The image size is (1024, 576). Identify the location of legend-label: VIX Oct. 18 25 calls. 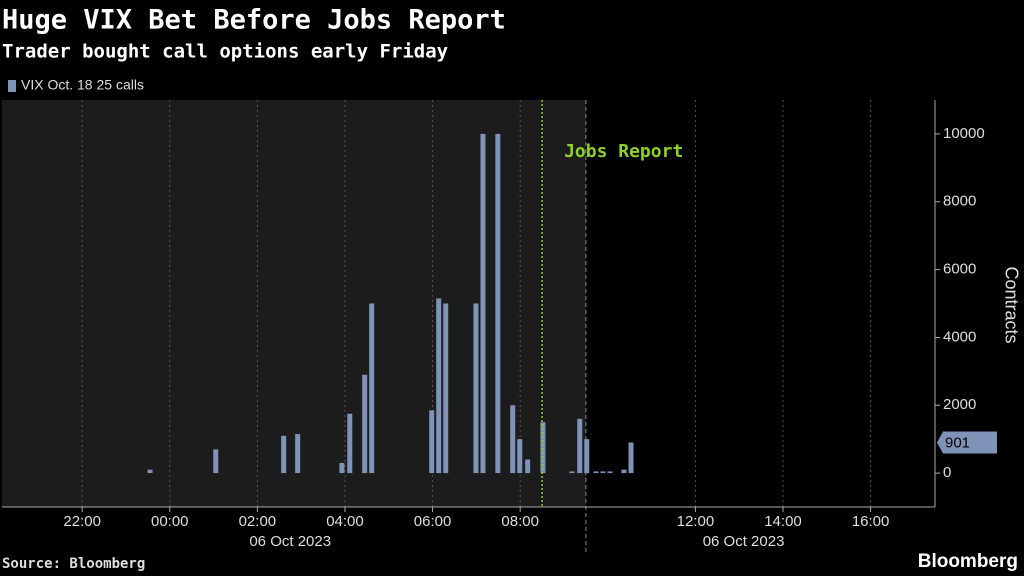
(82, 85).